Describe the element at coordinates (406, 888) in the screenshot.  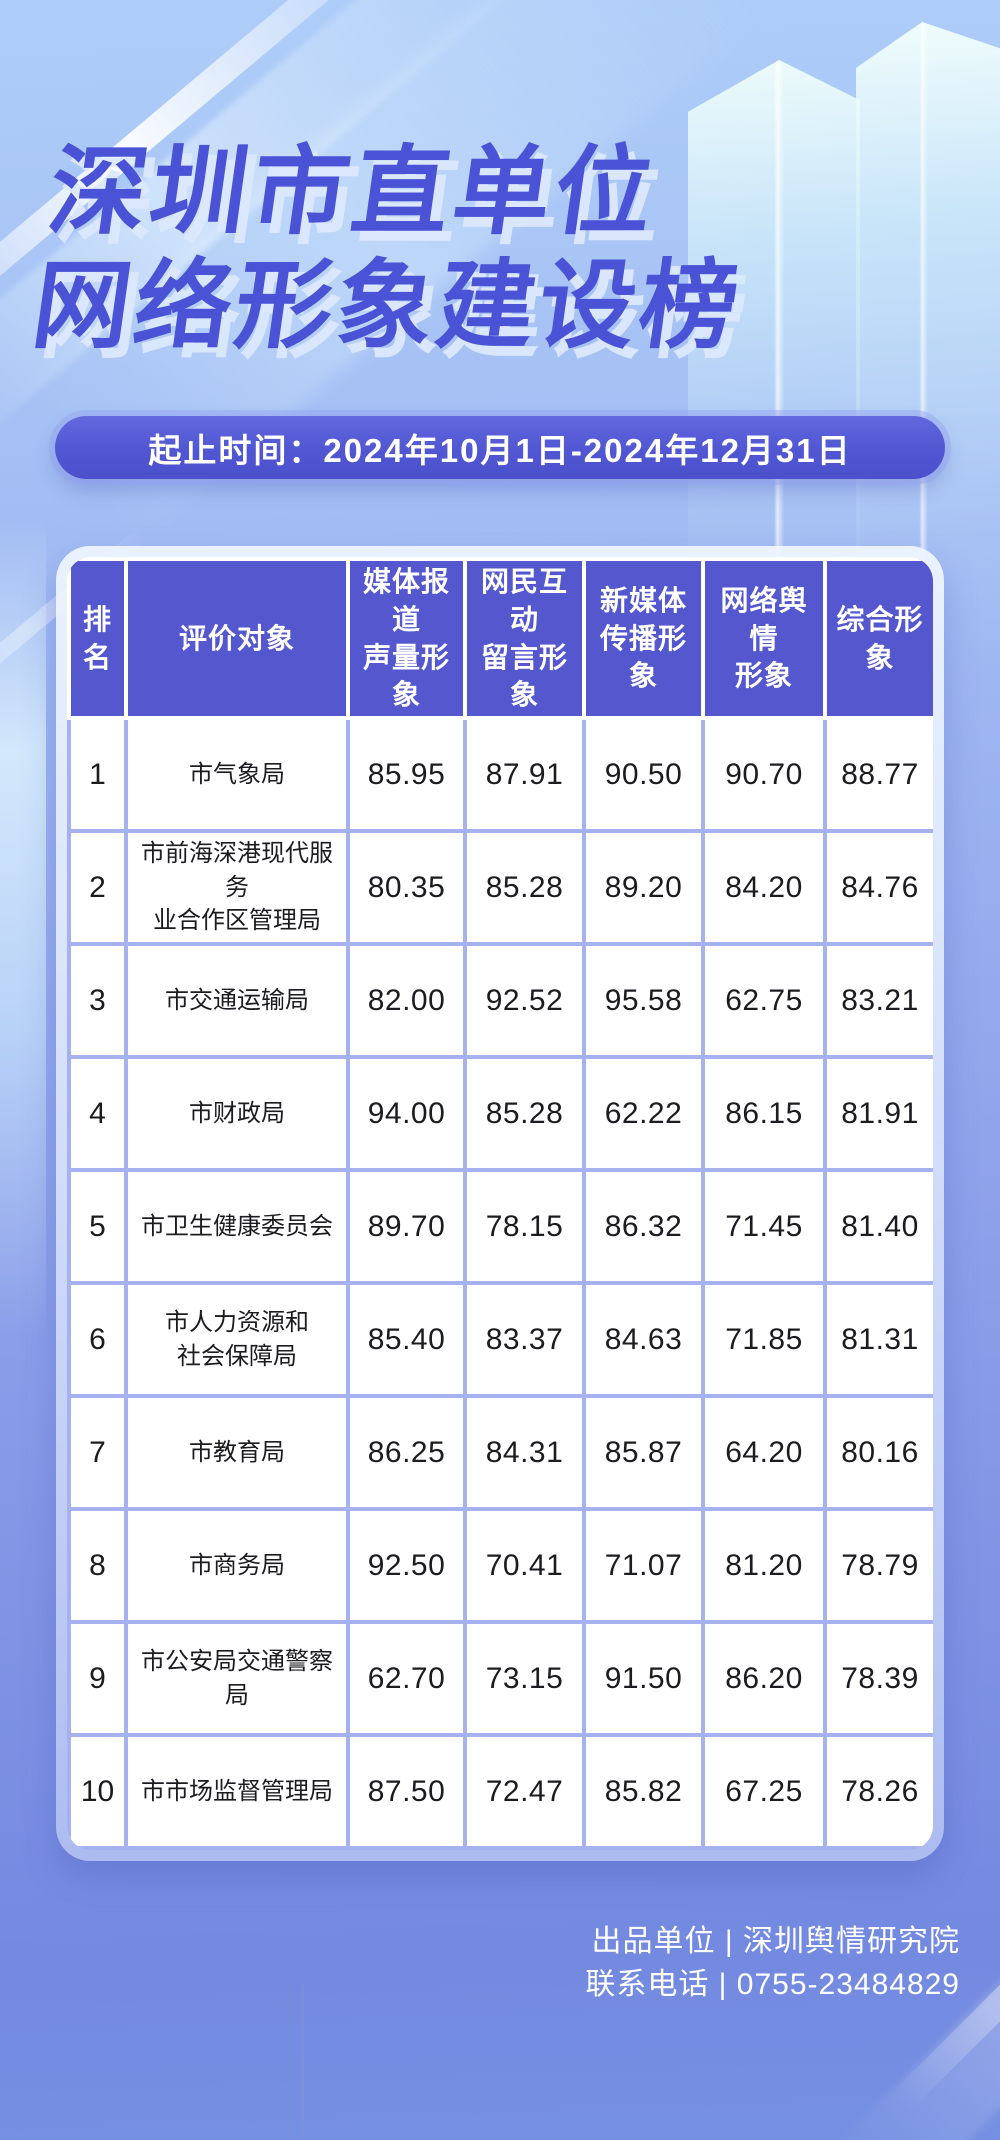
I see `score-cell: 80.35` at that location.